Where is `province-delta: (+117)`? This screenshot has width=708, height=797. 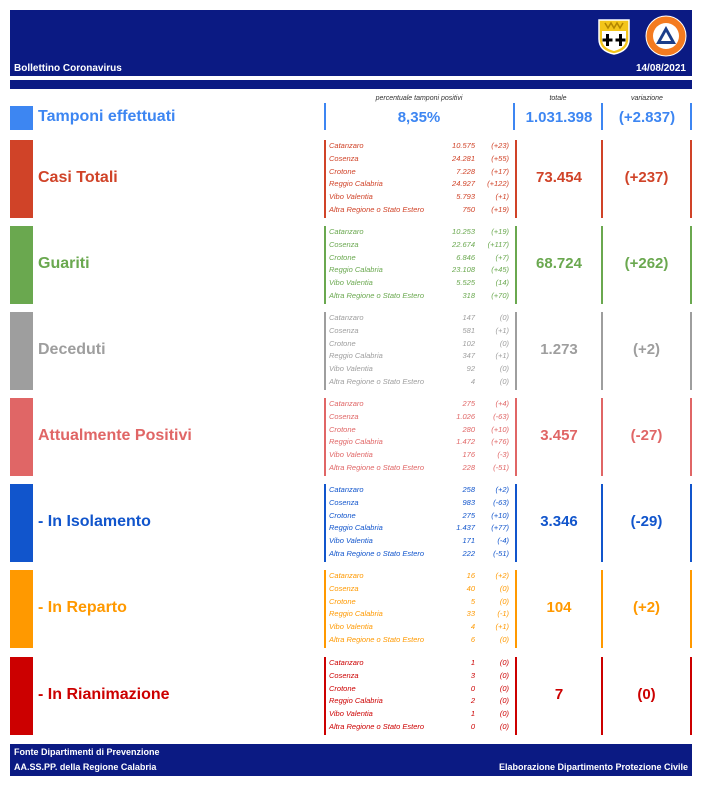
province-delta: (+117) is located at coordinates (498, 244).